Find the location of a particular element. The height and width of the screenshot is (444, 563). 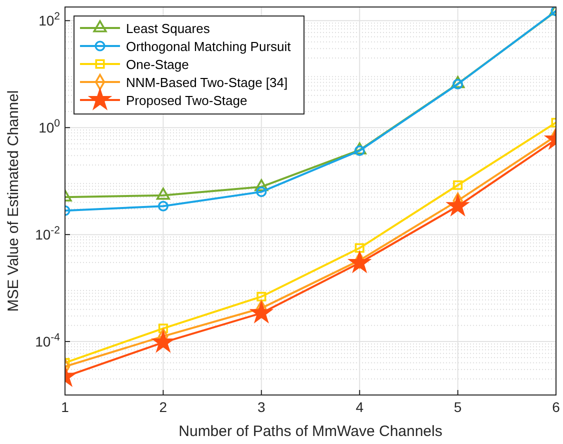

x-tick-label: 2 is located at coordinates (163, 407).